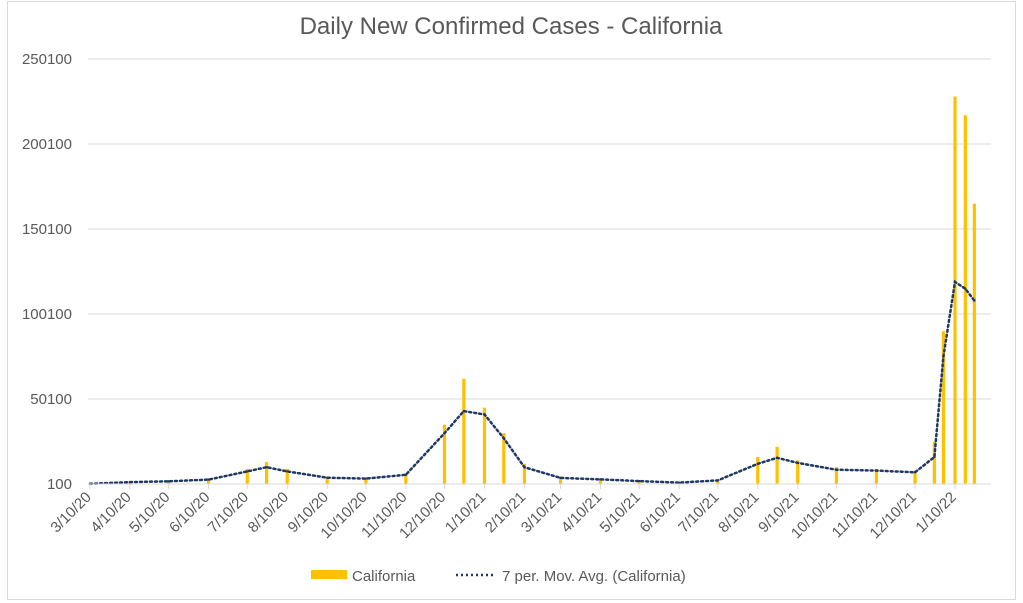 The height and width of the screenshot is (603, 1023). I want to click on y-tick-label: 200100, so click(47, 144).